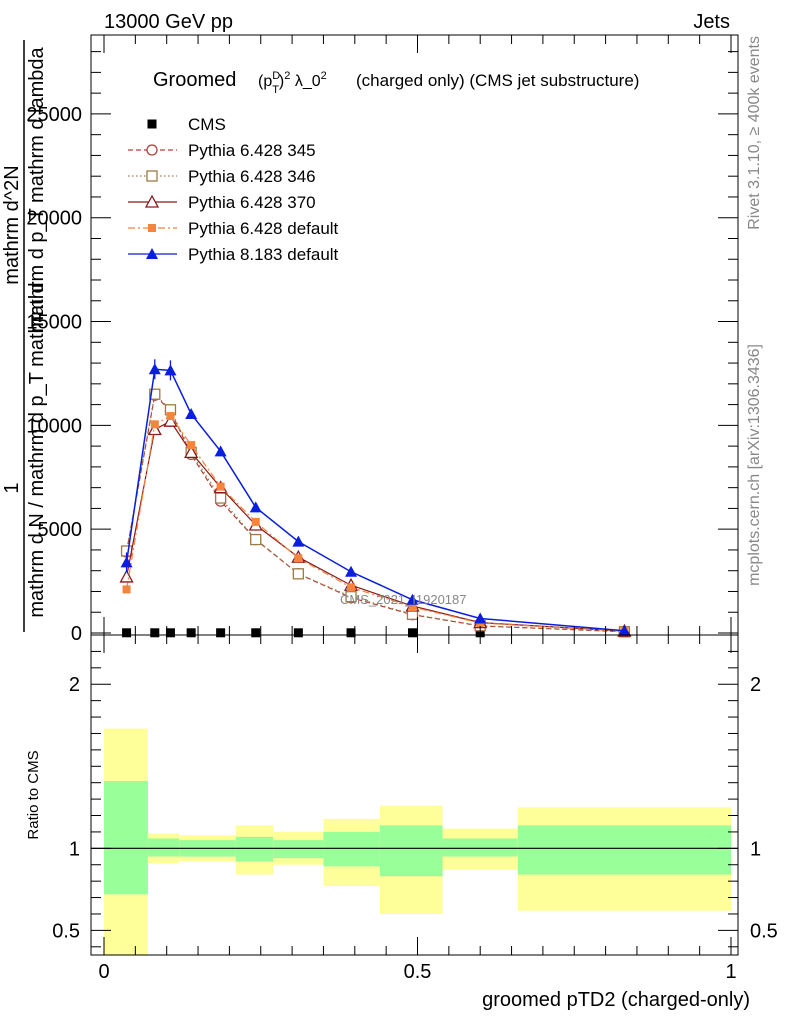 The width and height of the screenshot is (786, 1024). I want to click on ylabel-numerator-d2N: mathrm d^2N, so click(12, 224).